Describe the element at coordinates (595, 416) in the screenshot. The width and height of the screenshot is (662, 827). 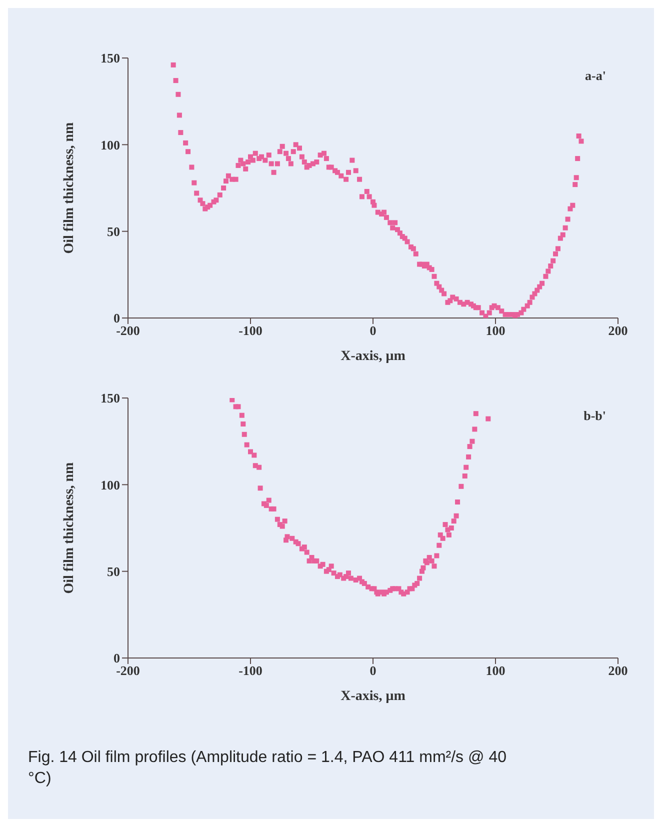
I see `annotation: b-b'` at that location.